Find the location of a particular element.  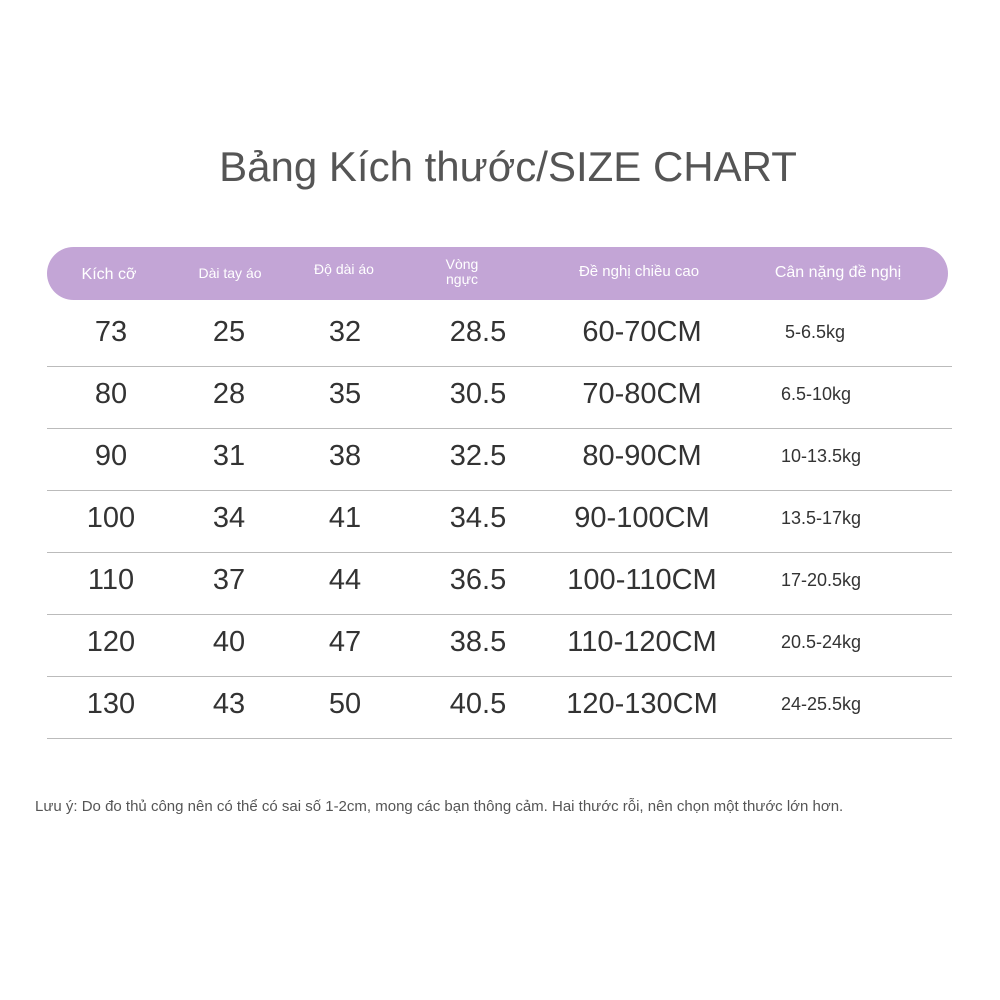

table-cell: 80 is located at coordinates (111, 394).